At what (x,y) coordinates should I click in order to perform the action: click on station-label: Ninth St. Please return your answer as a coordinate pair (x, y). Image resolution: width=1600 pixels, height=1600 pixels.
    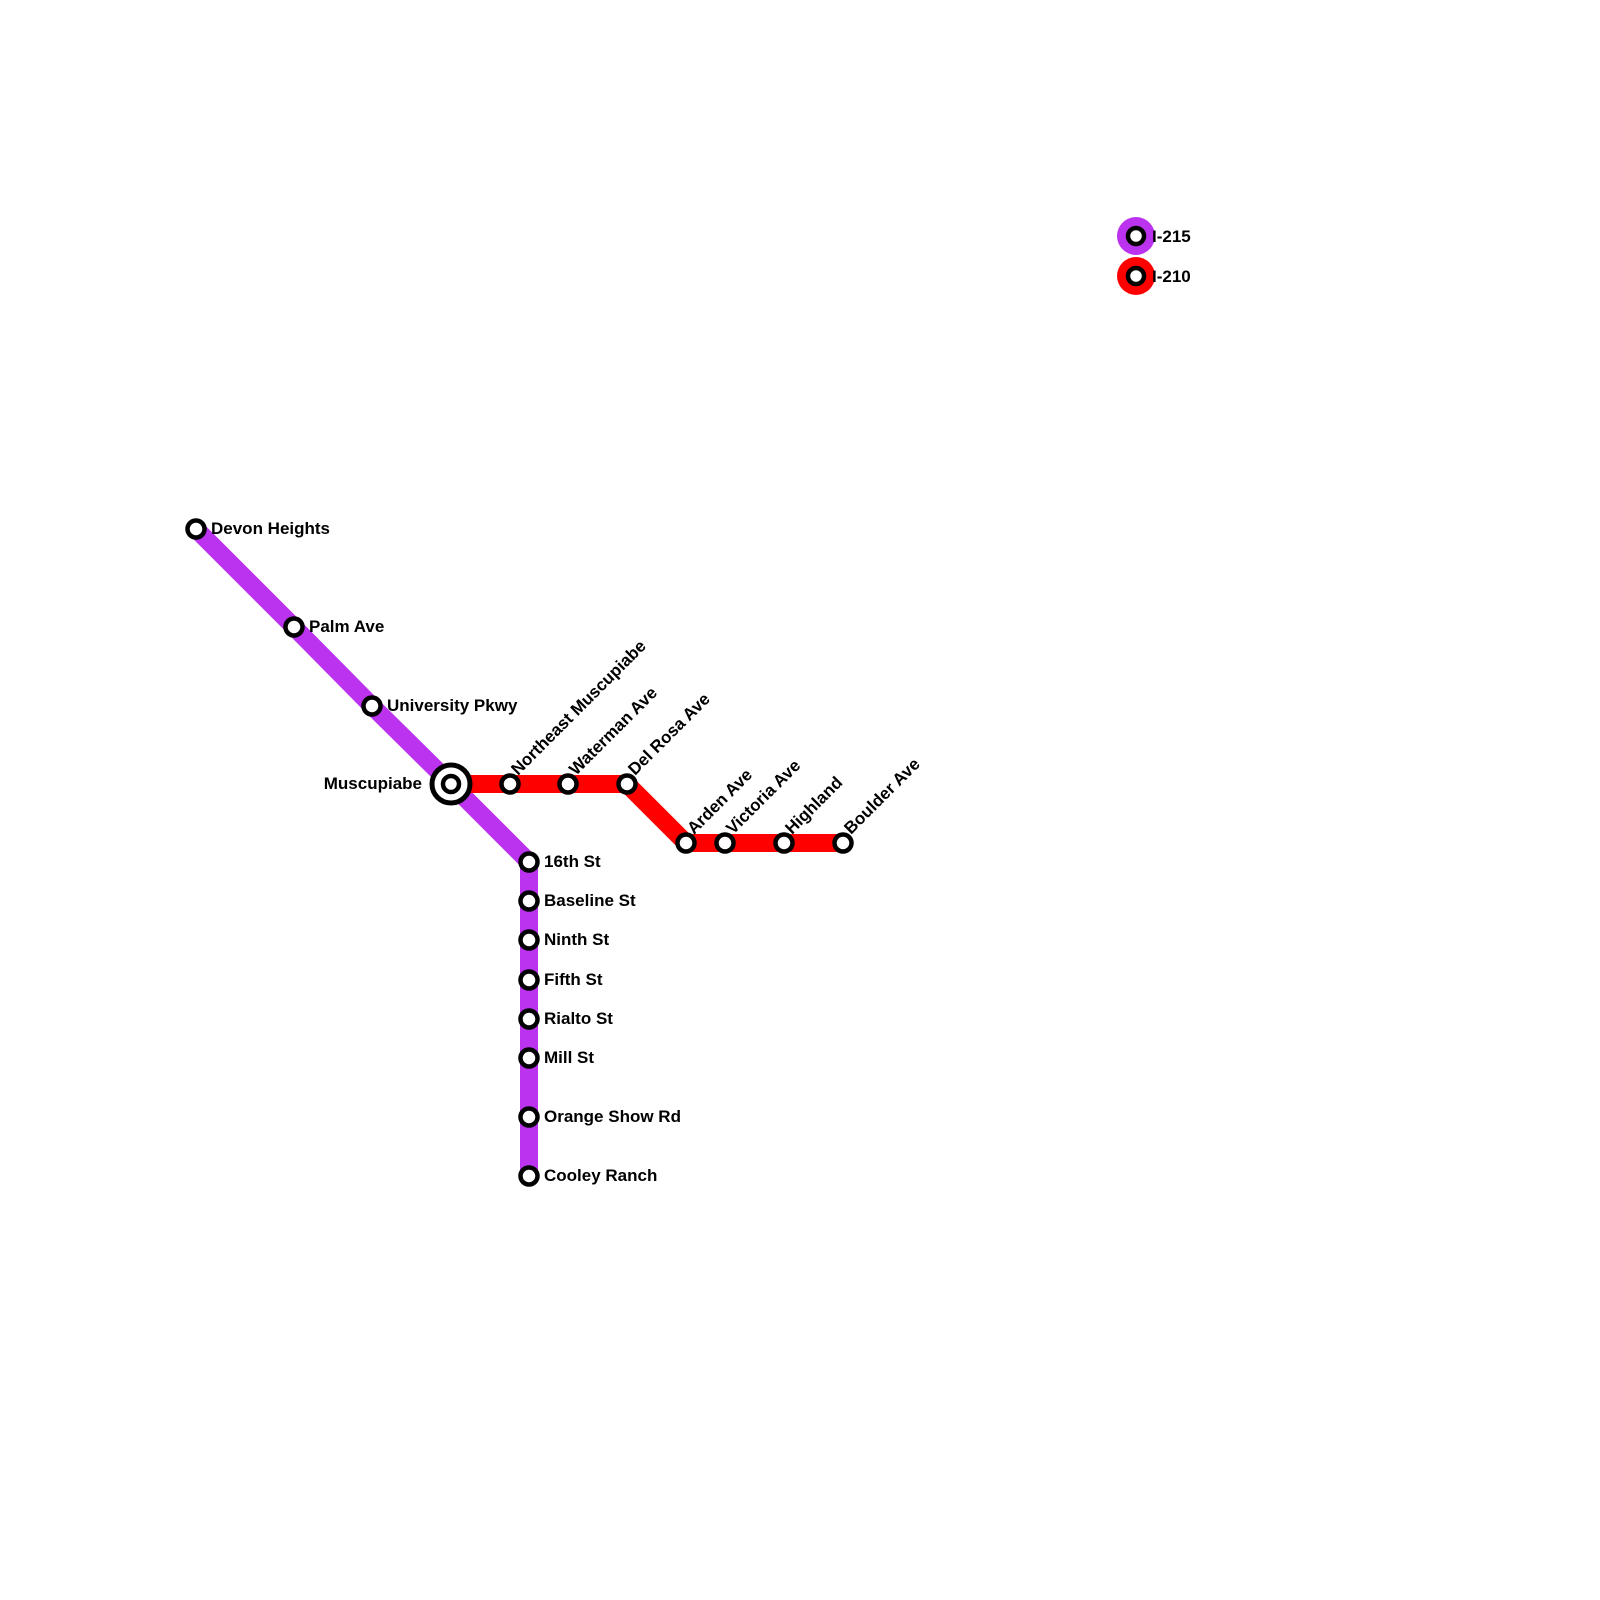
    Looking at the image, I should click on (576, 939).